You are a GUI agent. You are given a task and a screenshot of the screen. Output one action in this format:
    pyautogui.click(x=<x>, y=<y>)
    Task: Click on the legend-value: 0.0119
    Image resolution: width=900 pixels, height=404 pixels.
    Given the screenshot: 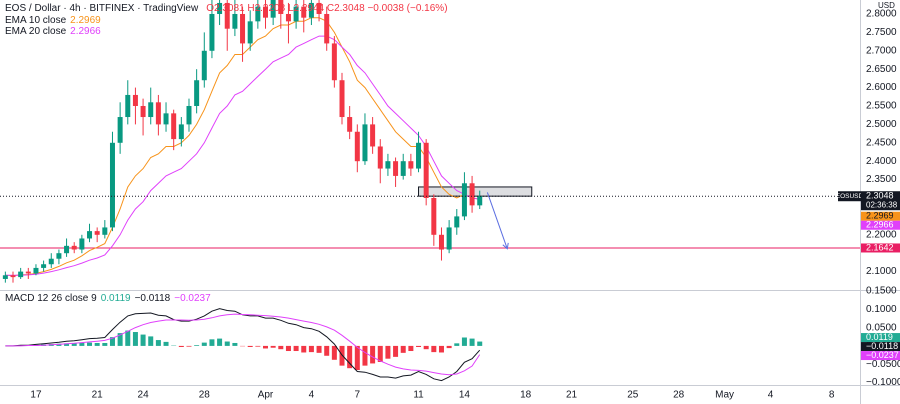 What is the action you would take?
    pyautogui.click(x=116, y=298)
    